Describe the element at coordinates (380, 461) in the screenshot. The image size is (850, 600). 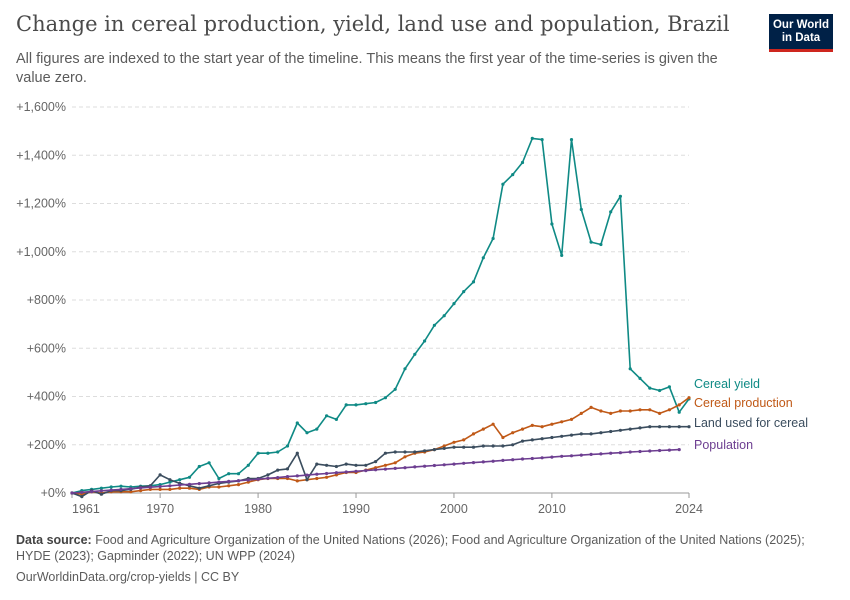
I see `series-line` at that location.